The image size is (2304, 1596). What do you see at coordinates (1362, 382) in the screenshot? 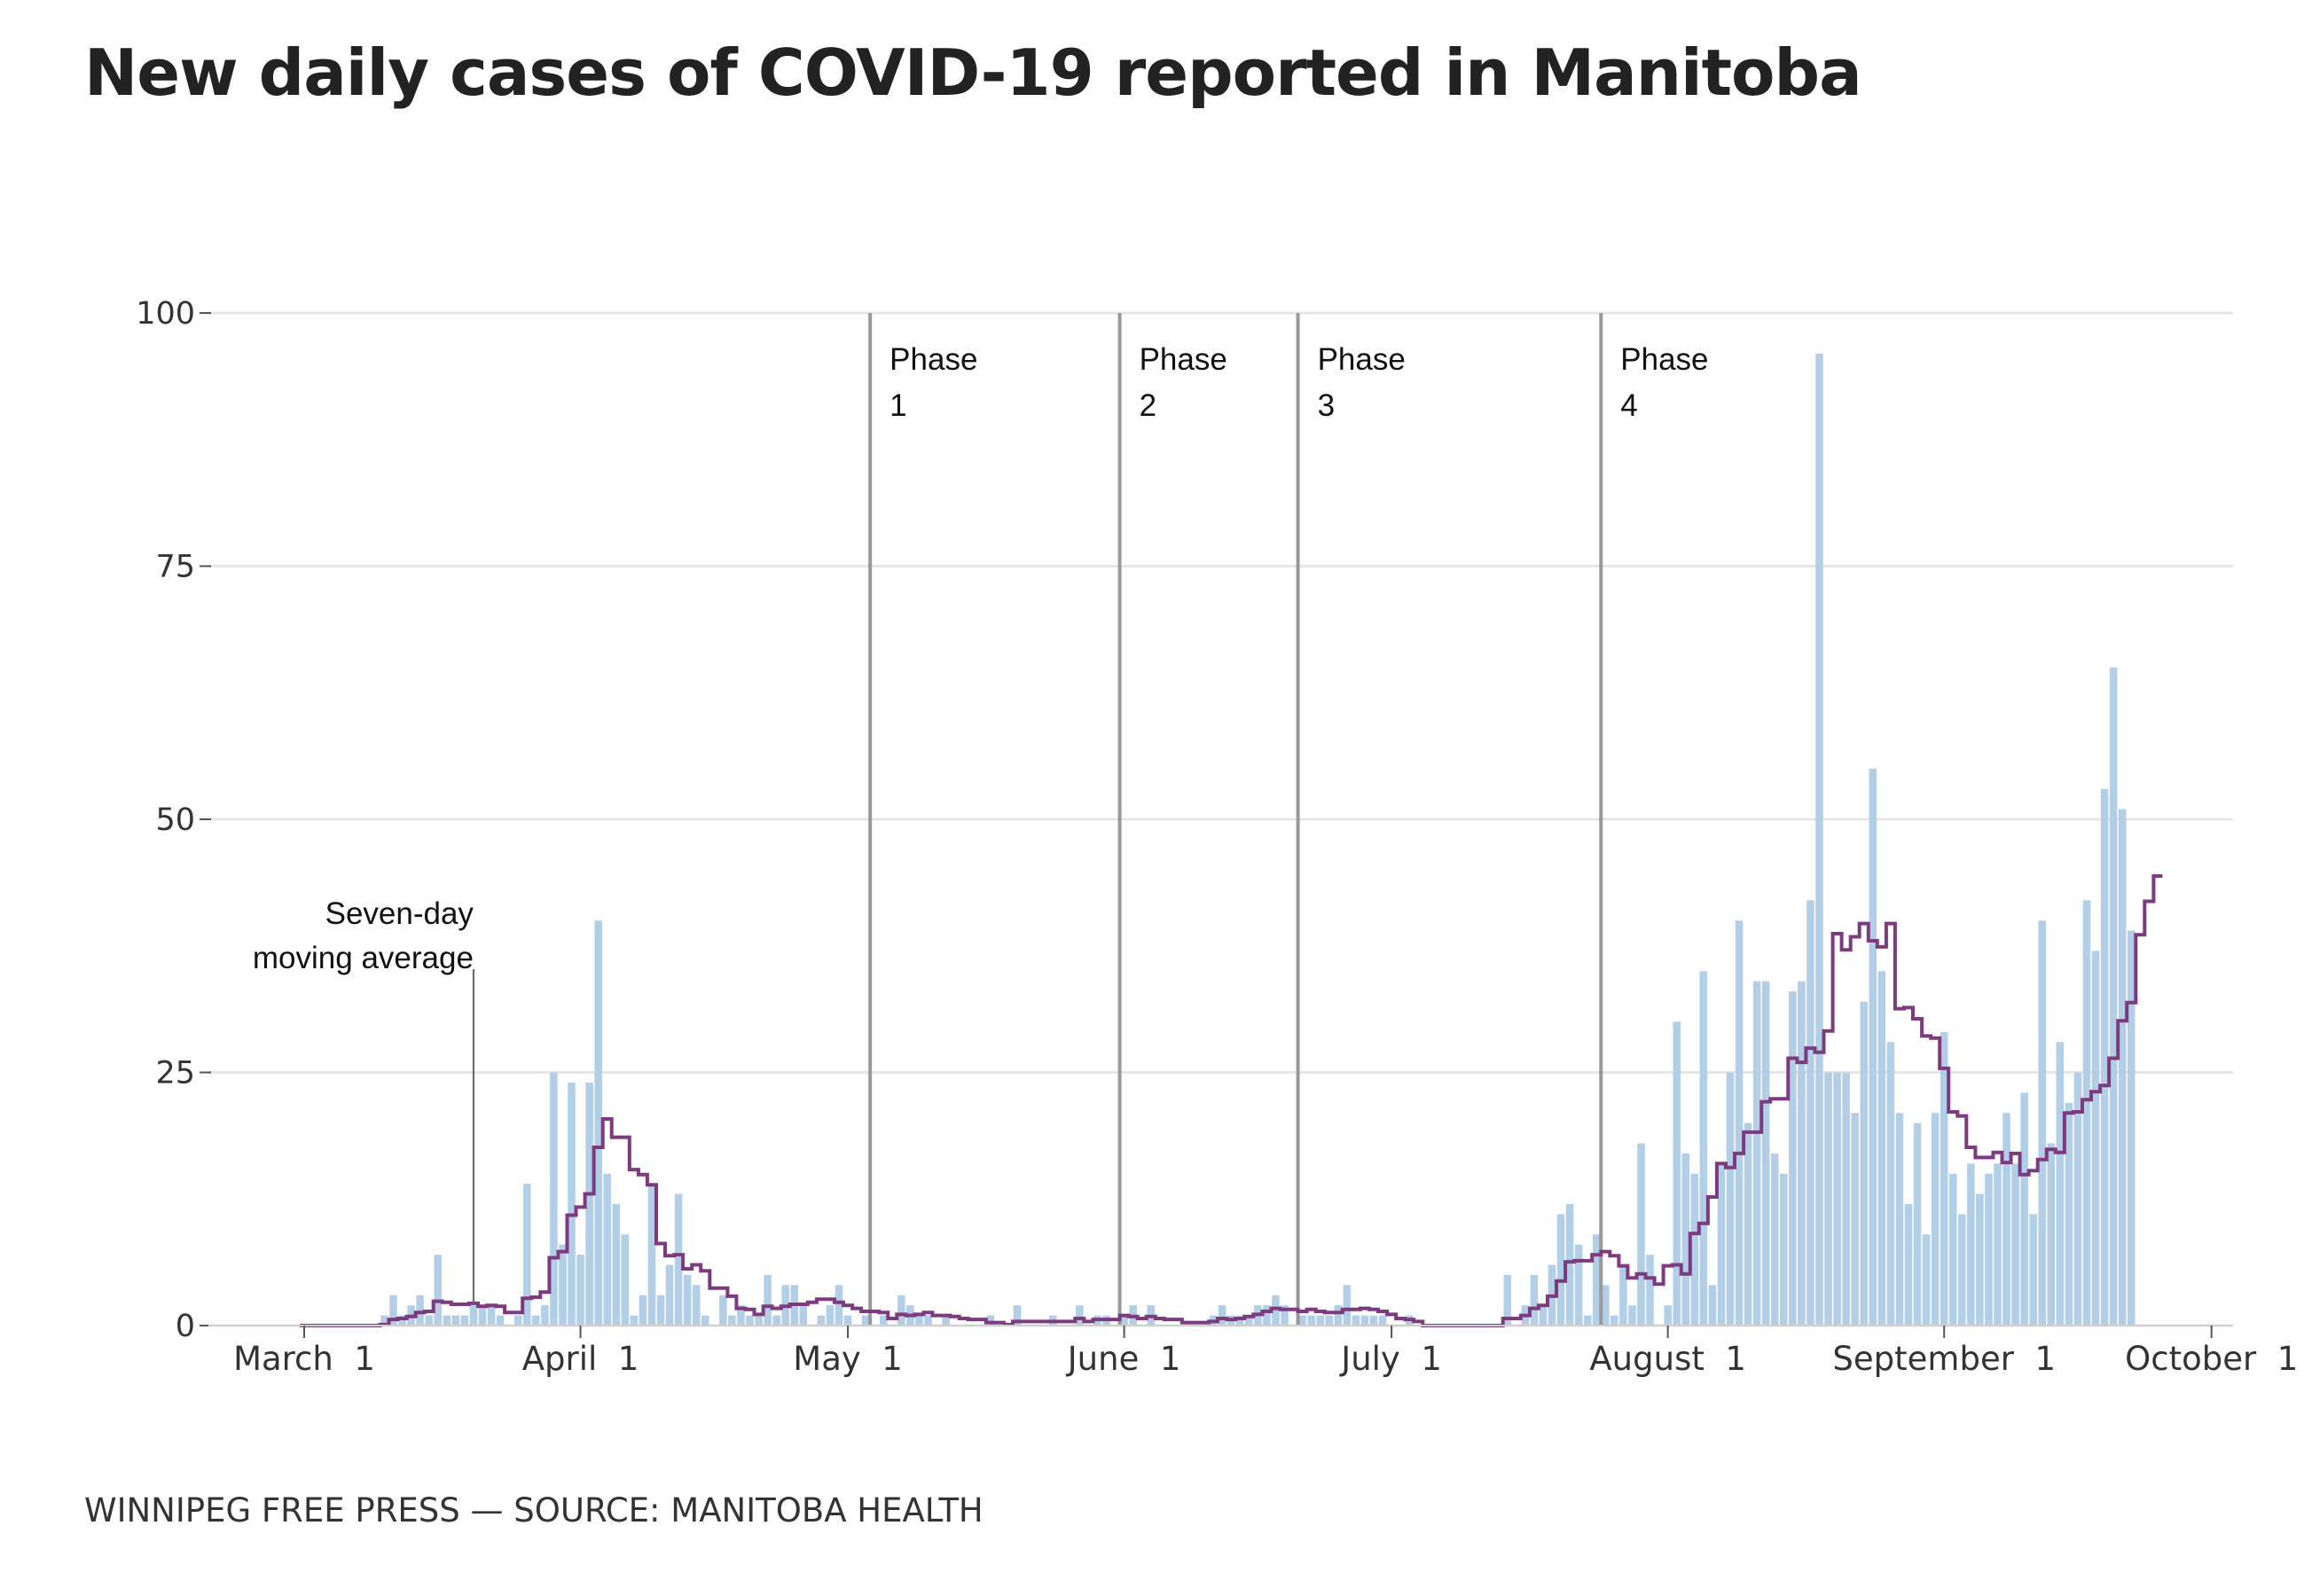
I see `phase-label: Phase 3` at bounding box center [1362, 382].